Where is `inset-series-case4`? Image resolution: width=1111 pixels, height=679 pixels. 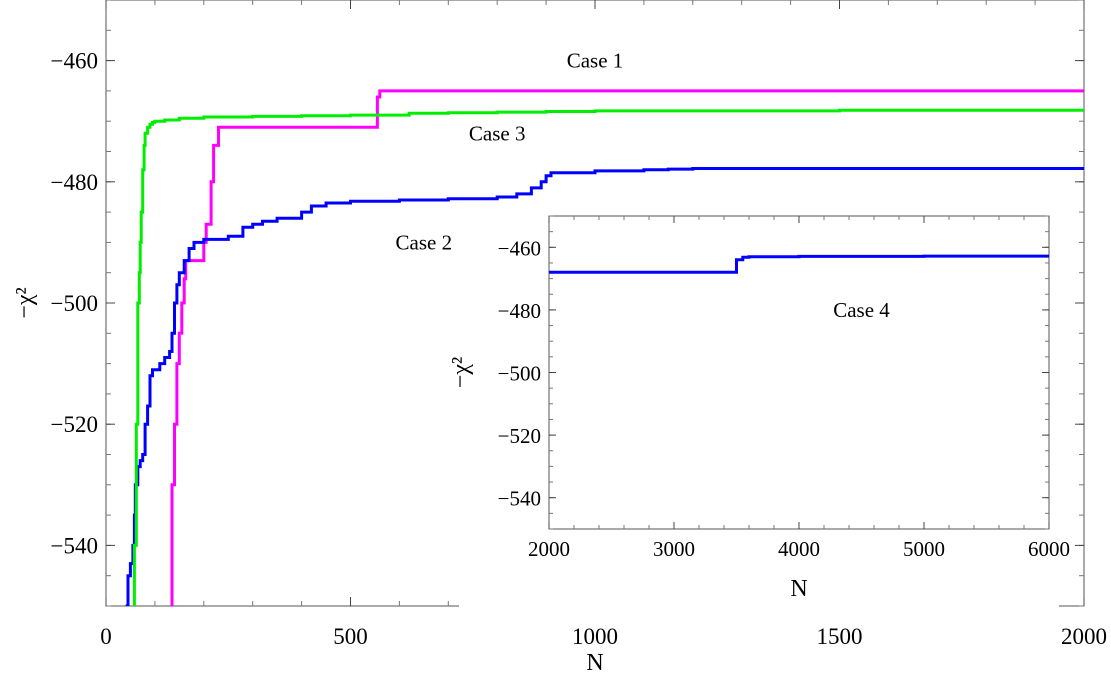 inset-series-case4 is located at coordinates (799, 264).